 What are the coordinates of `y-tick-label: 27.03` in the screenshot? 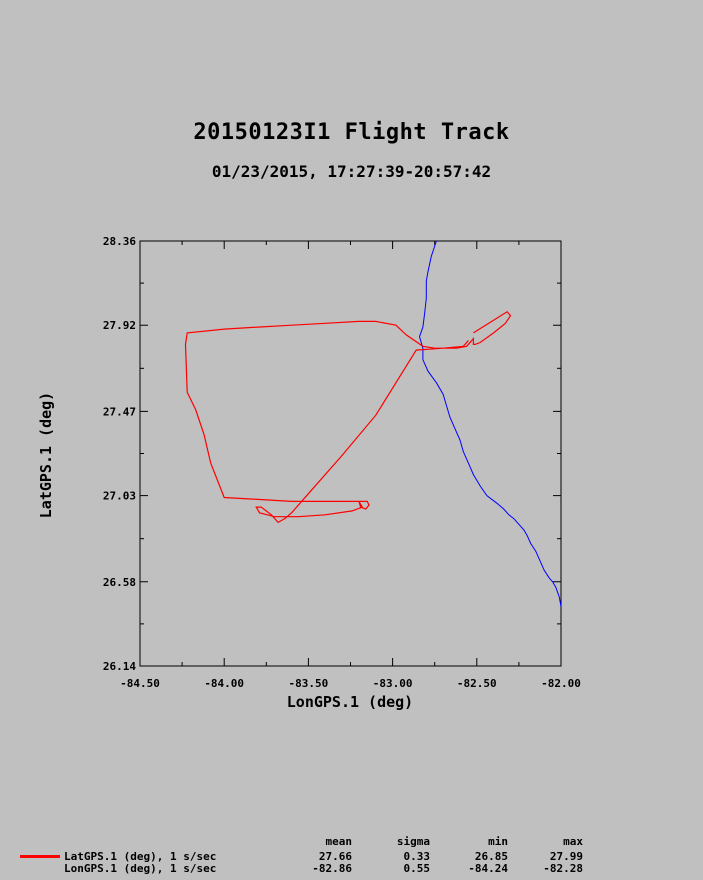 It's located at (119, 496).